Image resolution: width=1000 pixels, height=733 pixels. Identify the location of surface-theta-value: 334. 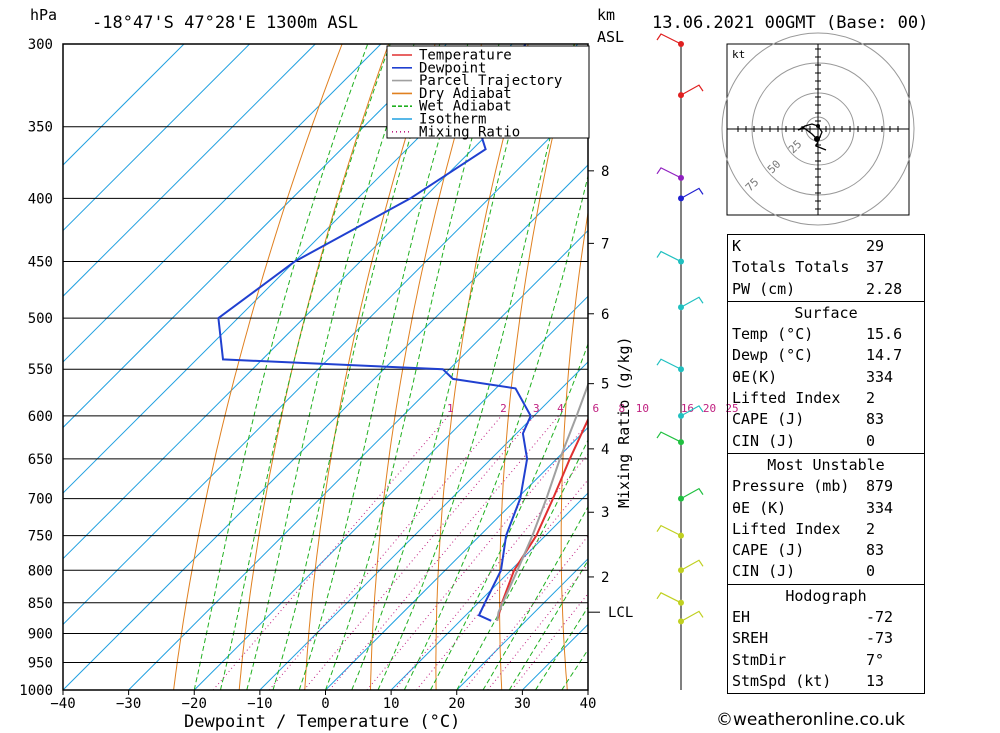
(880, 376).